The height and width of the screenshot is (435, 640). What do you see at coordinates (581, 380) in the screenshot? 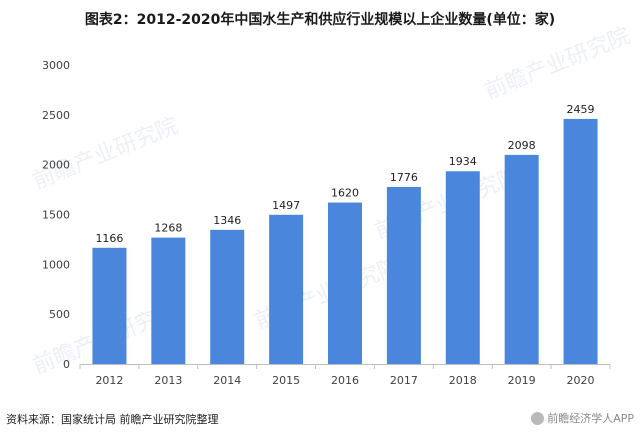
I see `x-tick-label-2020: 2020` at bounding box center [581, 380].